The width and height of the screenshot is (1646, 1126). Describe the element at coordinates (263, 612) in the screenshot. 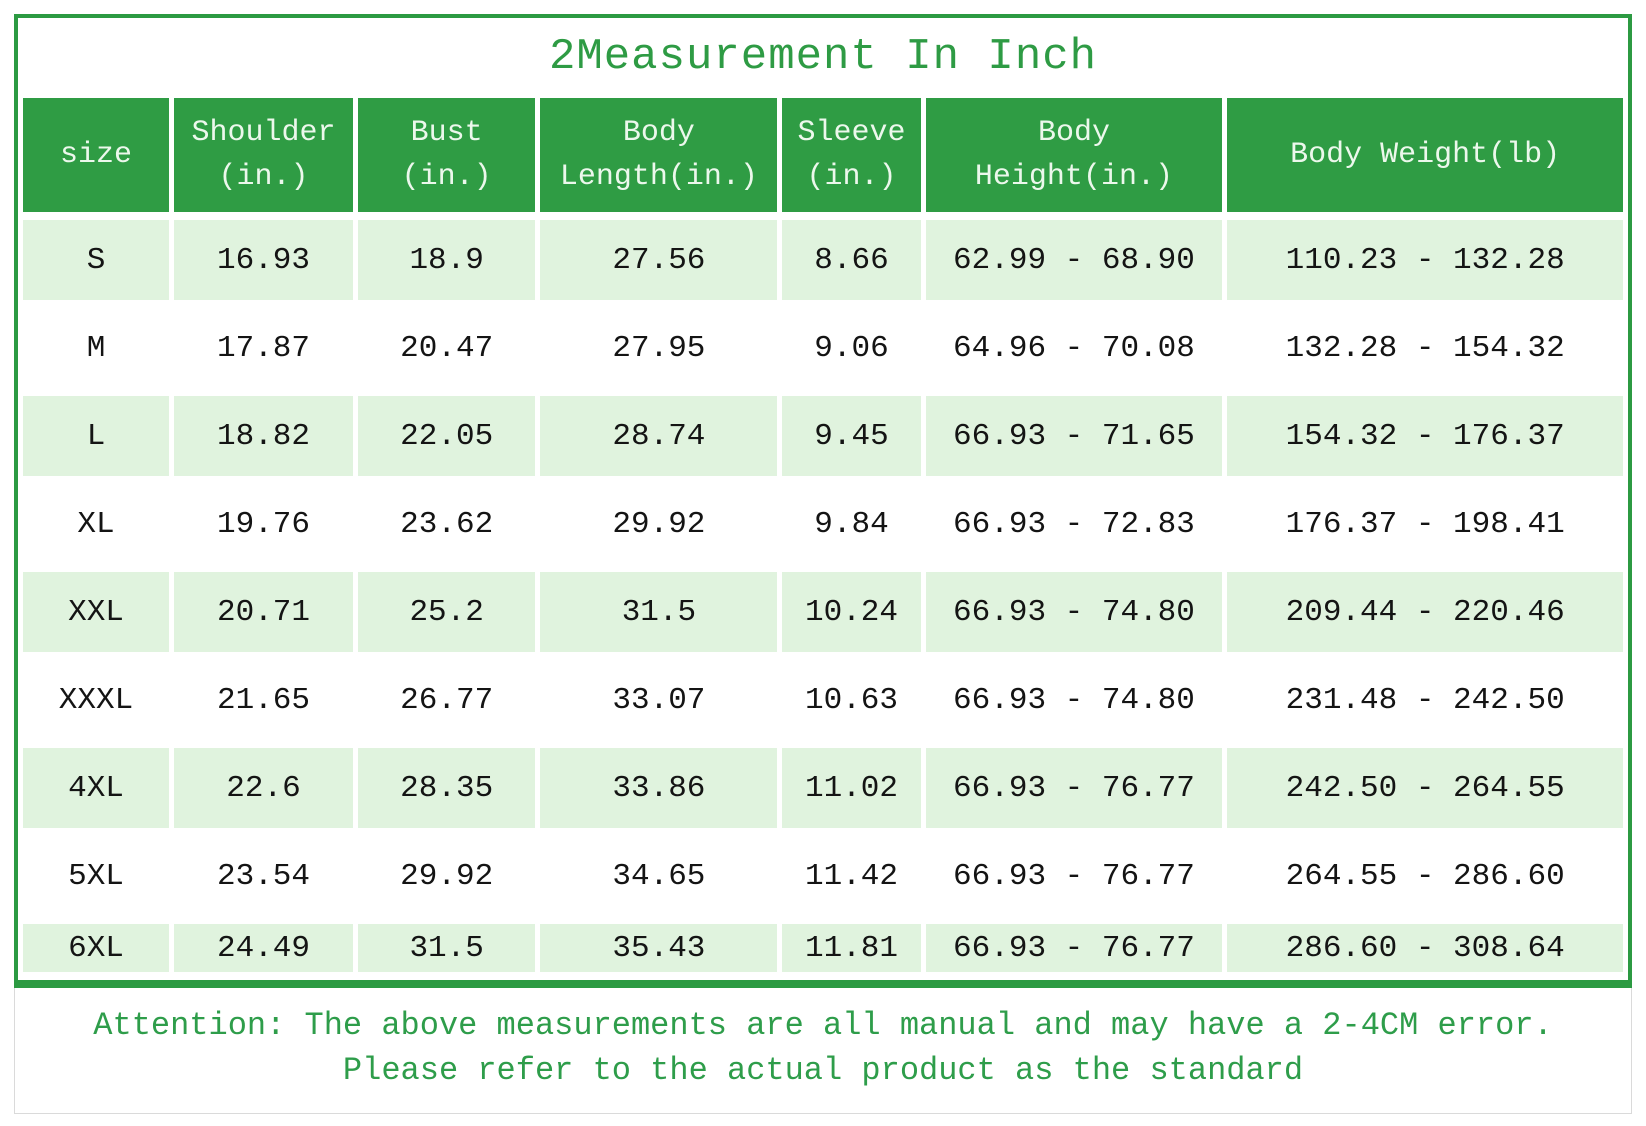

I see `measurement-cell: 20.71` at that location.